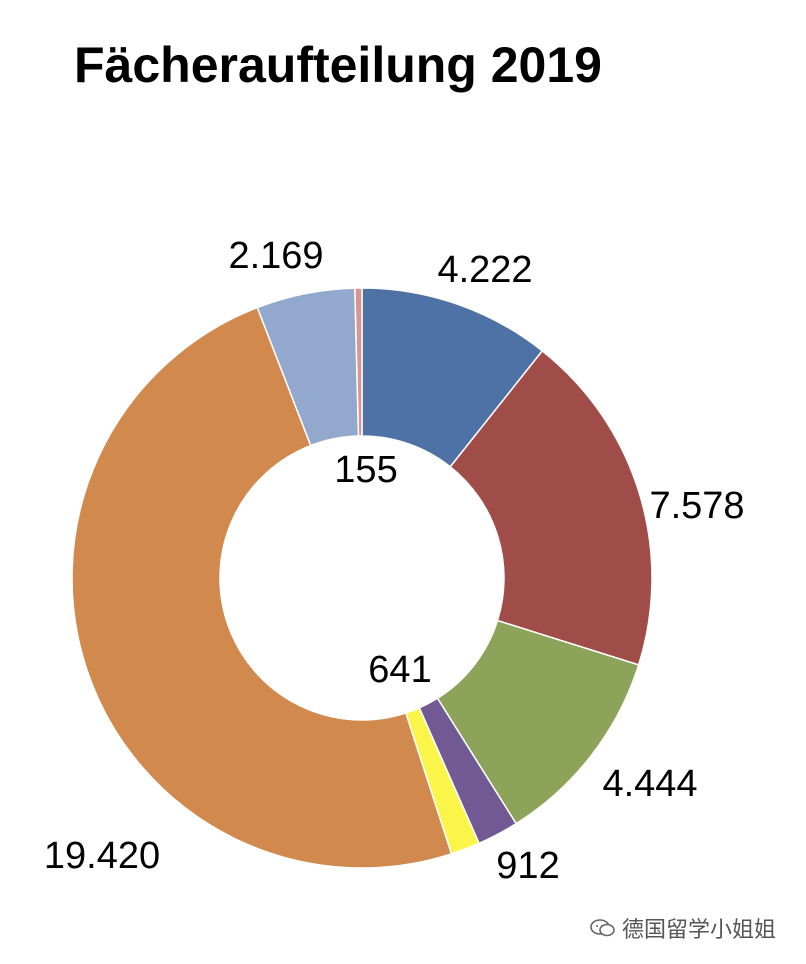  What do you see at coordinates (484, 270) in the screenshot?
I see `data-label: 4.222` at bounding box center [484, 270].